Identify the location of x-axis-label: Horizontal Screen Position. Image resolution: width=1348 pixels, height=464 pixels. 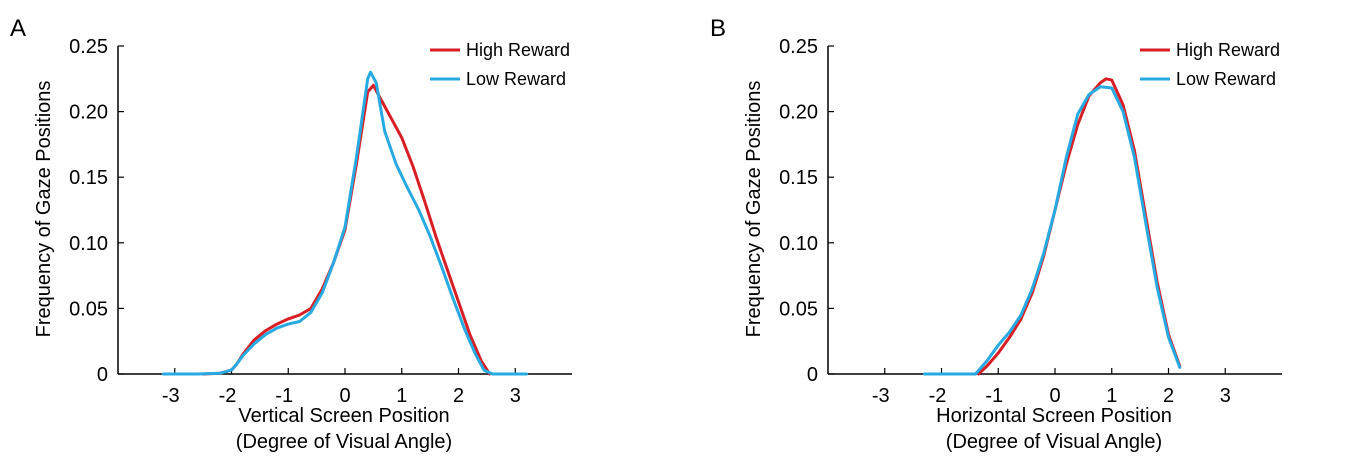
(1054, 416).